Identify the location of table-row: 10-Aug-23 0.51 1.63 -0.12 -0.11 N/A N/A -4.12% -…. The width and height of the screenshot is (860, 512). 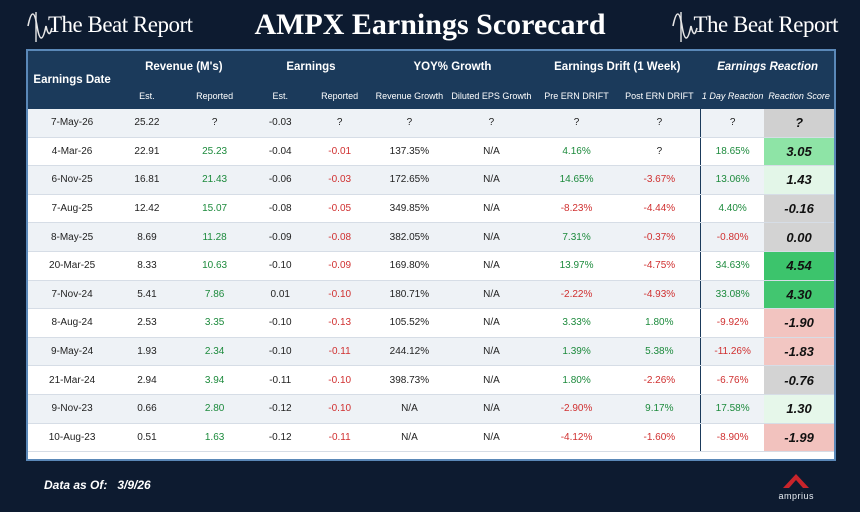
(431, 438).